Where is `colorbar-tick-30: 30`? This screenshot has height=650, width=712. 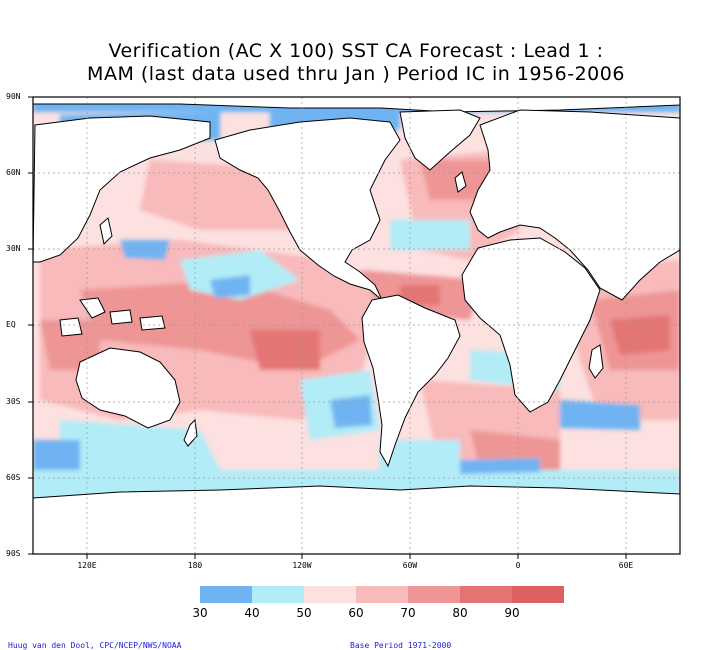 colorbar-tick-30: 30 is located at coordinates (200, 613).